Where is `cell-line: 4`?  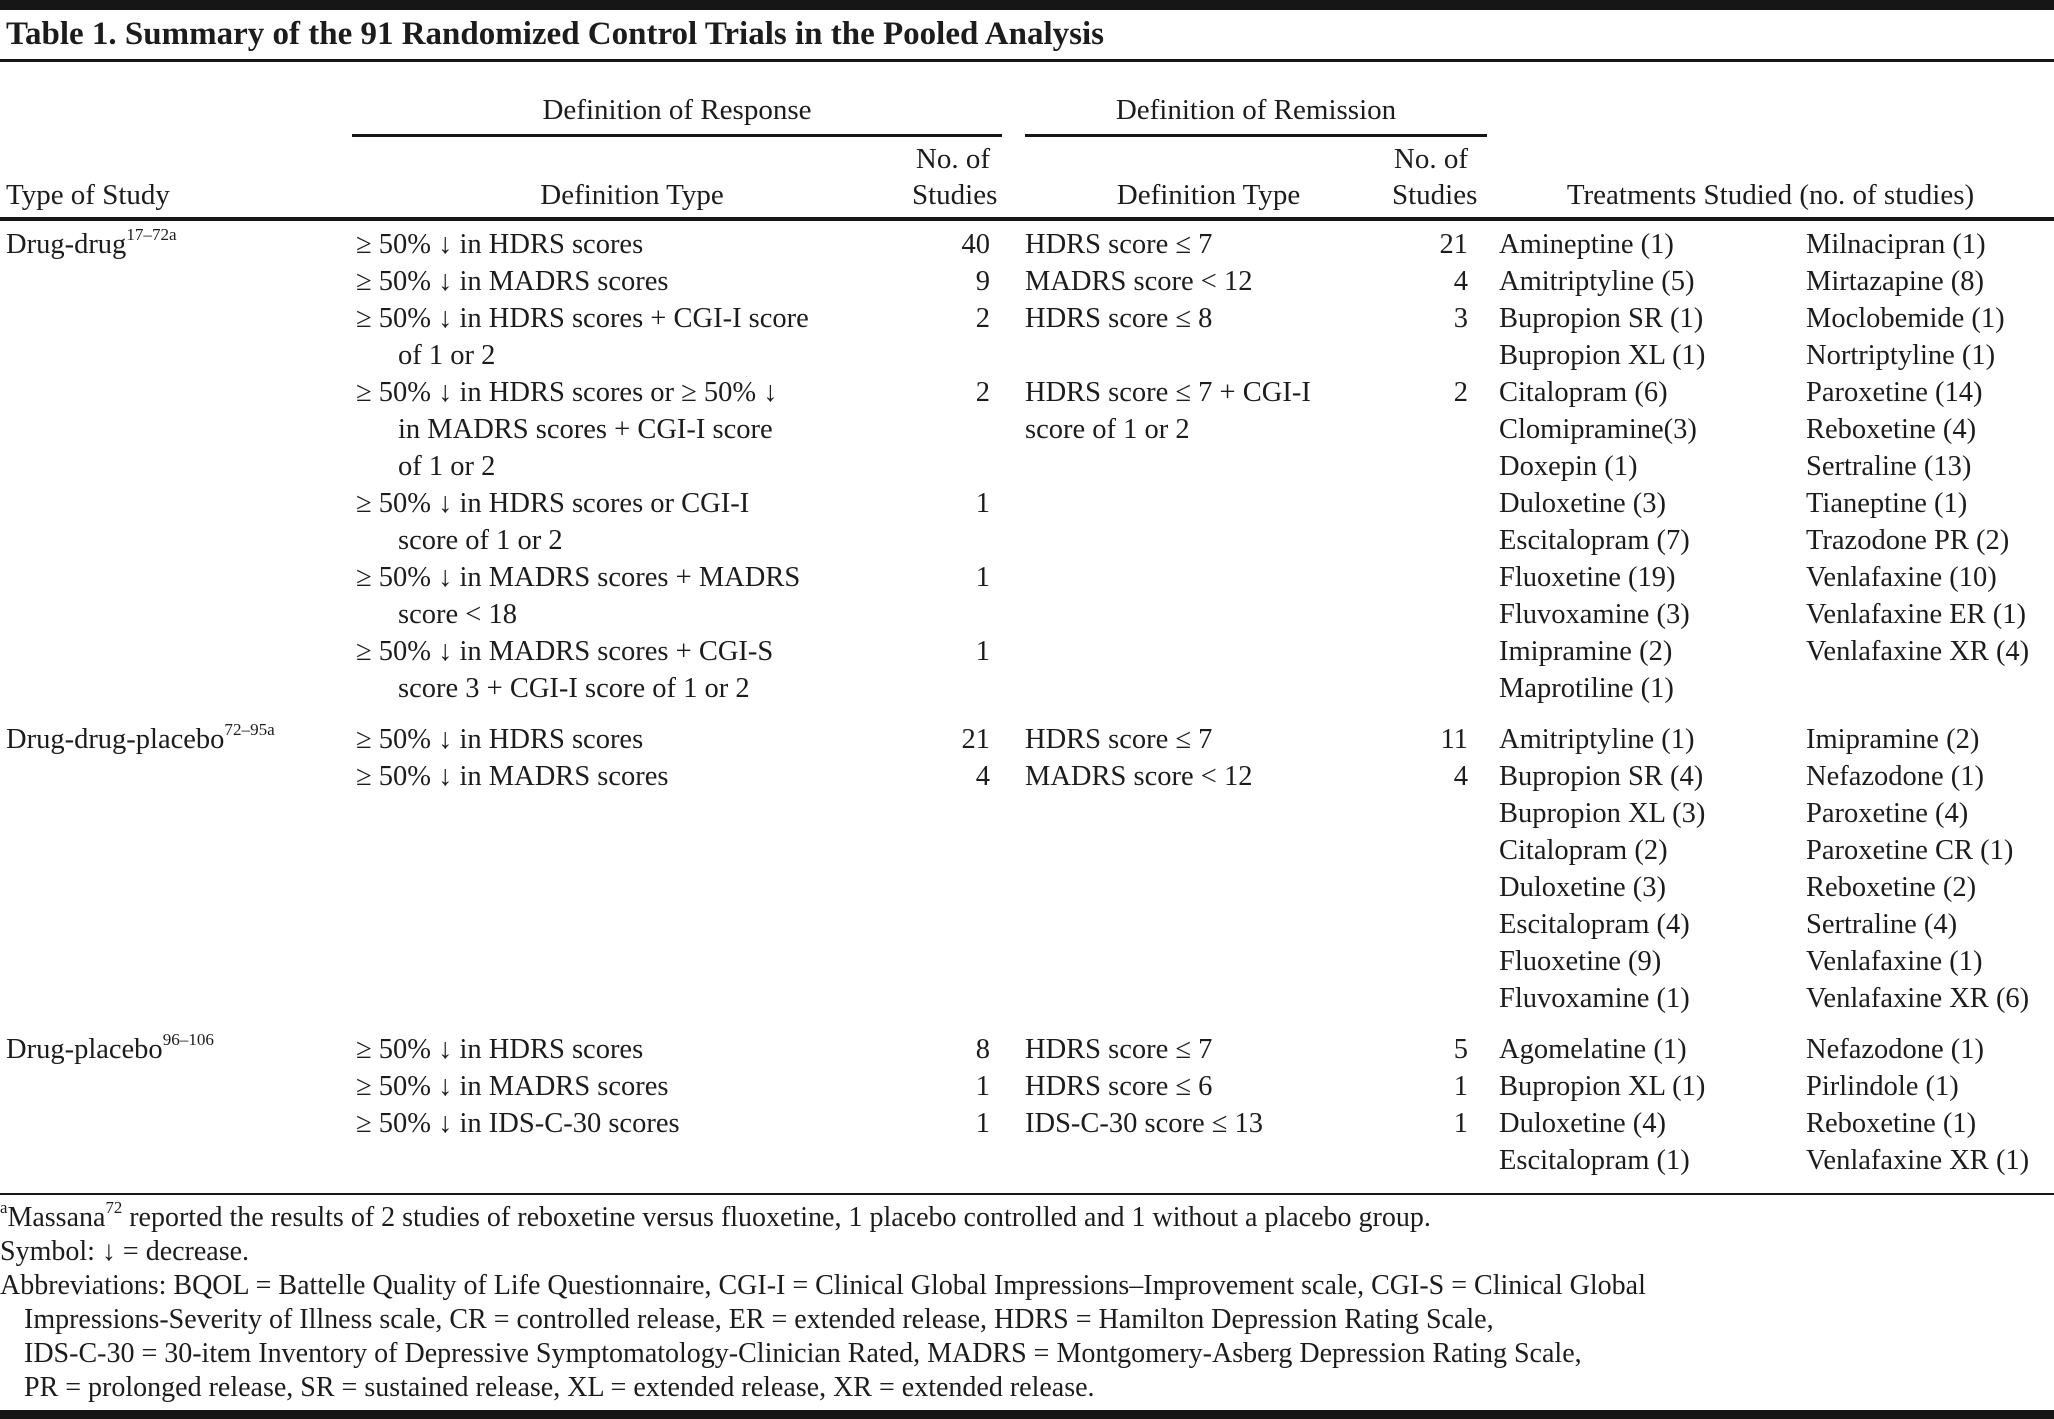 cell-line: 4 is located at coordinates (1460, 776).